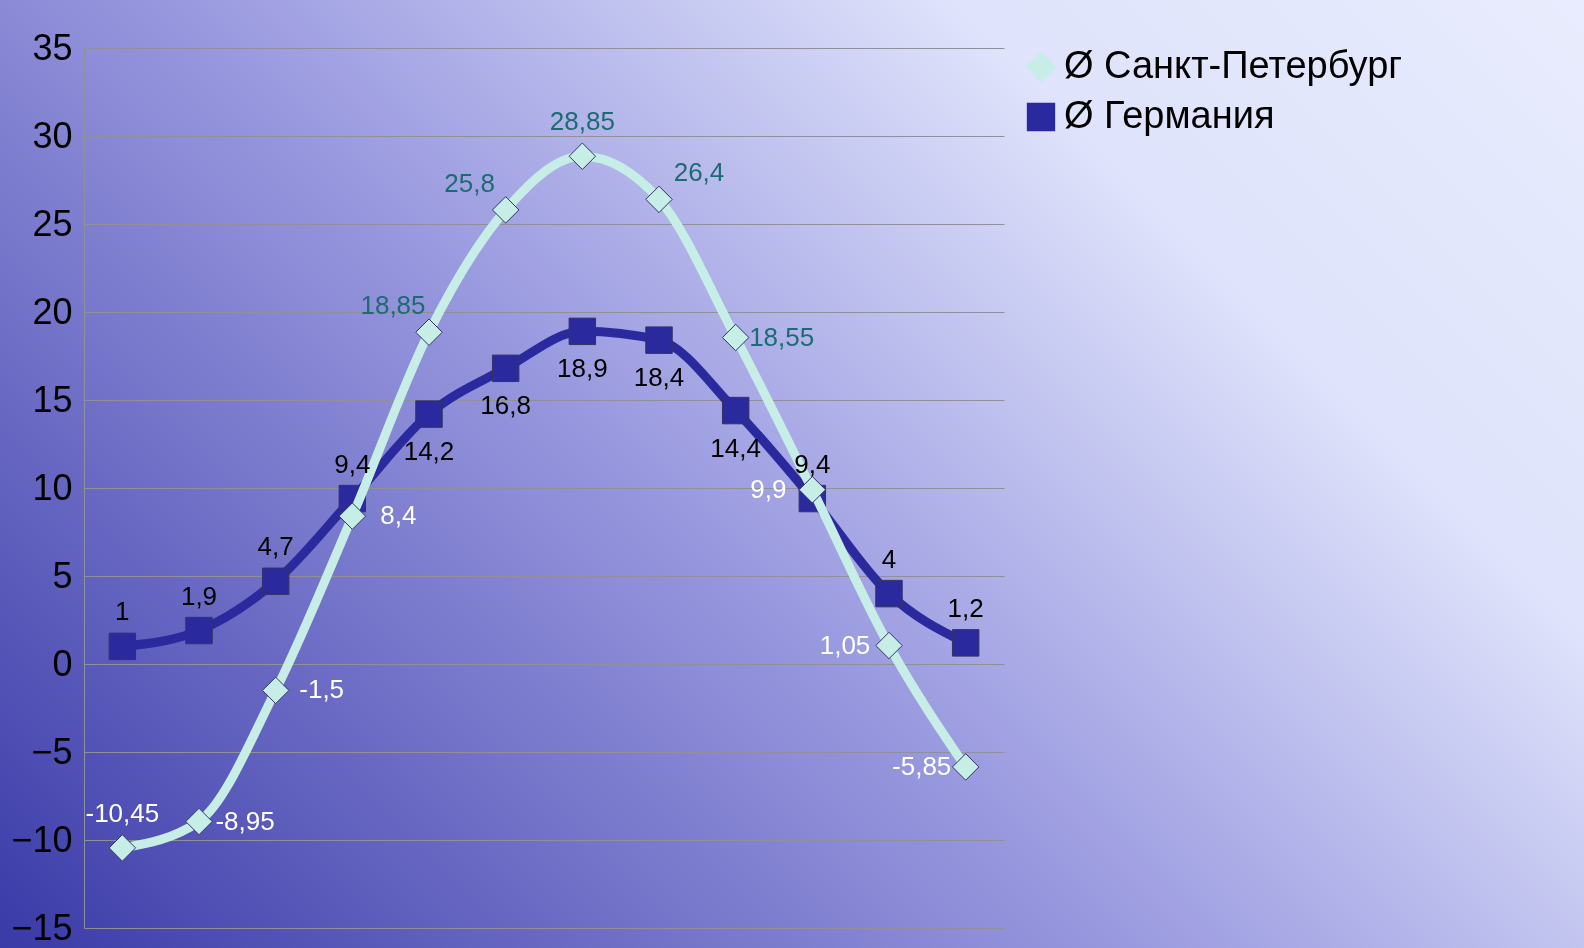  Describe the element at coordinates (52, 751) in the screenshot. I see `y-tick-label: −5` at that location.